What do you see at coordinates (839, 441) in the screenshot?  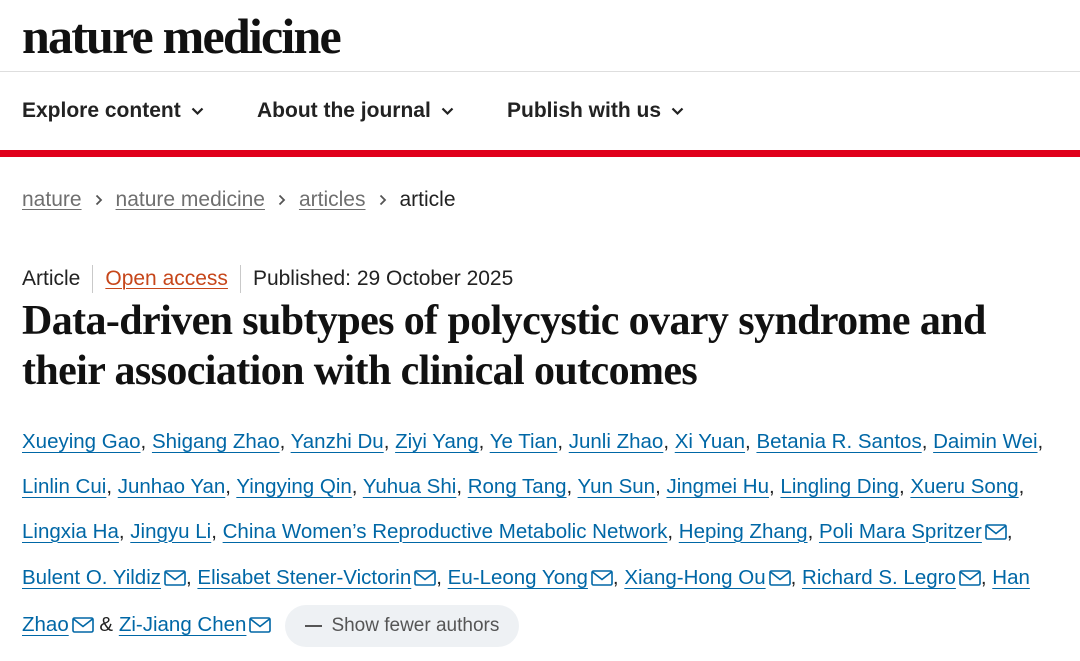 I see `author-link: Betania R. Santos` at bounding box center [839, 441].